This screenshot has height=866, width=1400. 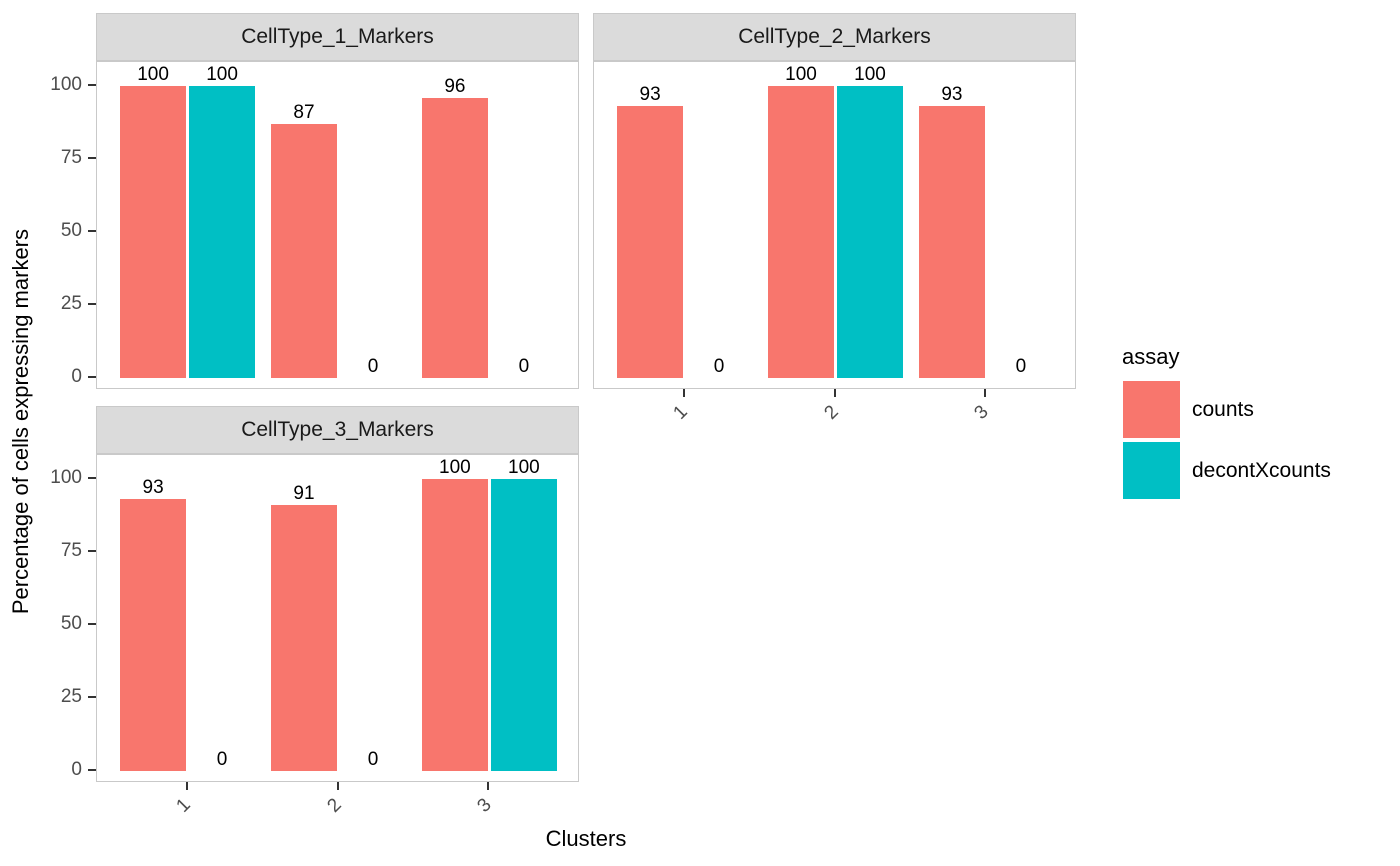 I want to click on y-axis-title-wrap: Percentage of cells expressing markers, so click(x=21, y=421).